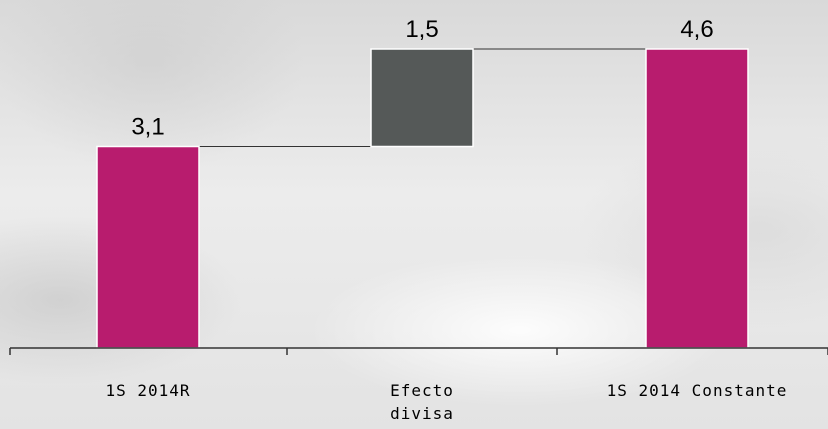  I want to click on category-label-1: Efecto divisa, so click(422, 402).